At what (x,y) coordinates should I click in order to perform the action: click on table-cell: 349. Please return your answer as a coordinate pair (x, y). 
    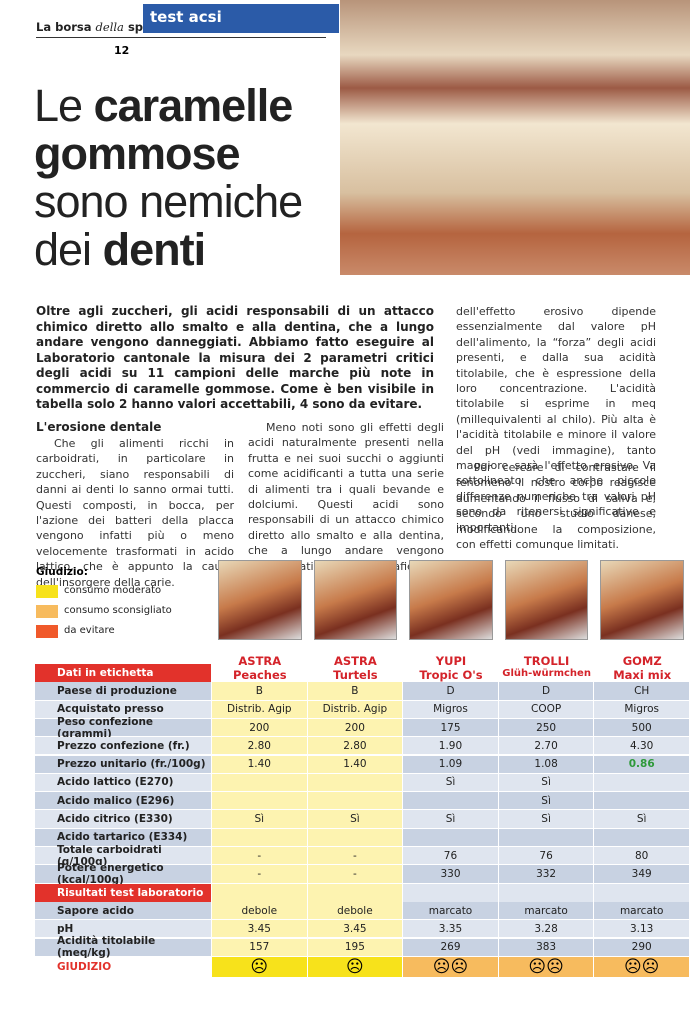
    Looking at the image, I should click on (641, 874).